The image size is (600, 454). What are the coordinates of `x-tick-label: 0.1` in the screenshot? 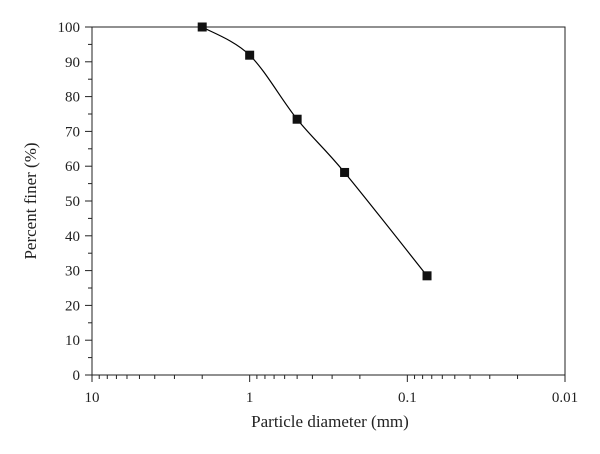 It's located at (407, 398).